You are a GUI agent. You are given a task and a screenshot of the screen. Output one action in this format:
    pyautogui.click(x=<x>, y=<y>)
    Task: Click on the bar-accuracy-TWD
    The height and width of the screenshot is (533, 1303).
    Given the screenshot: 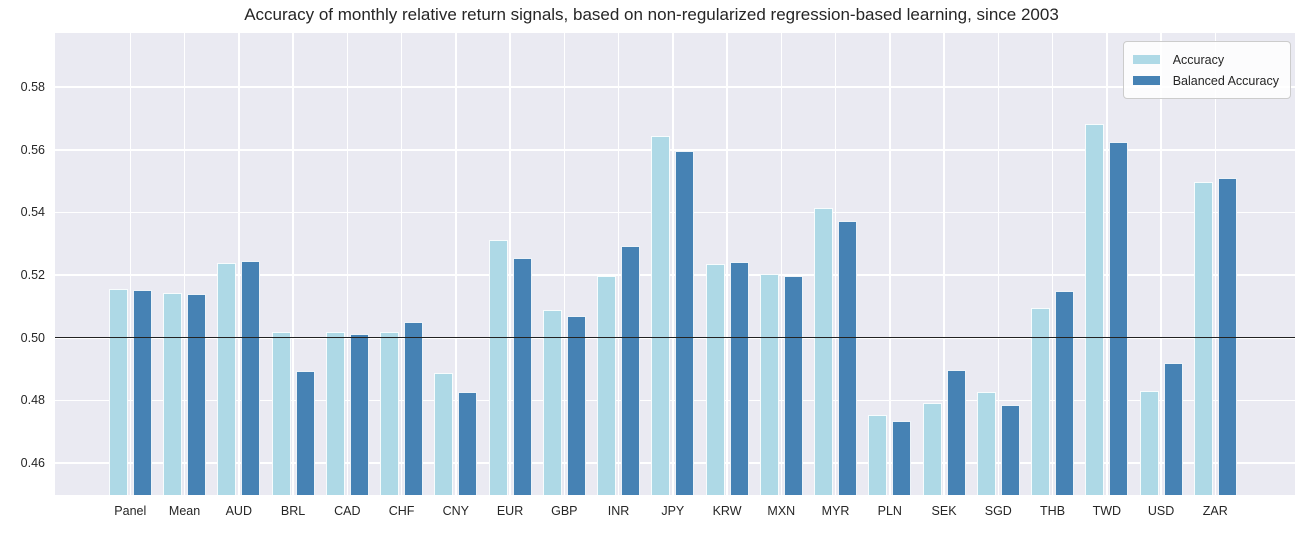 What is the action you would take?
    pyautogui.click(x=1095, y=309)
    